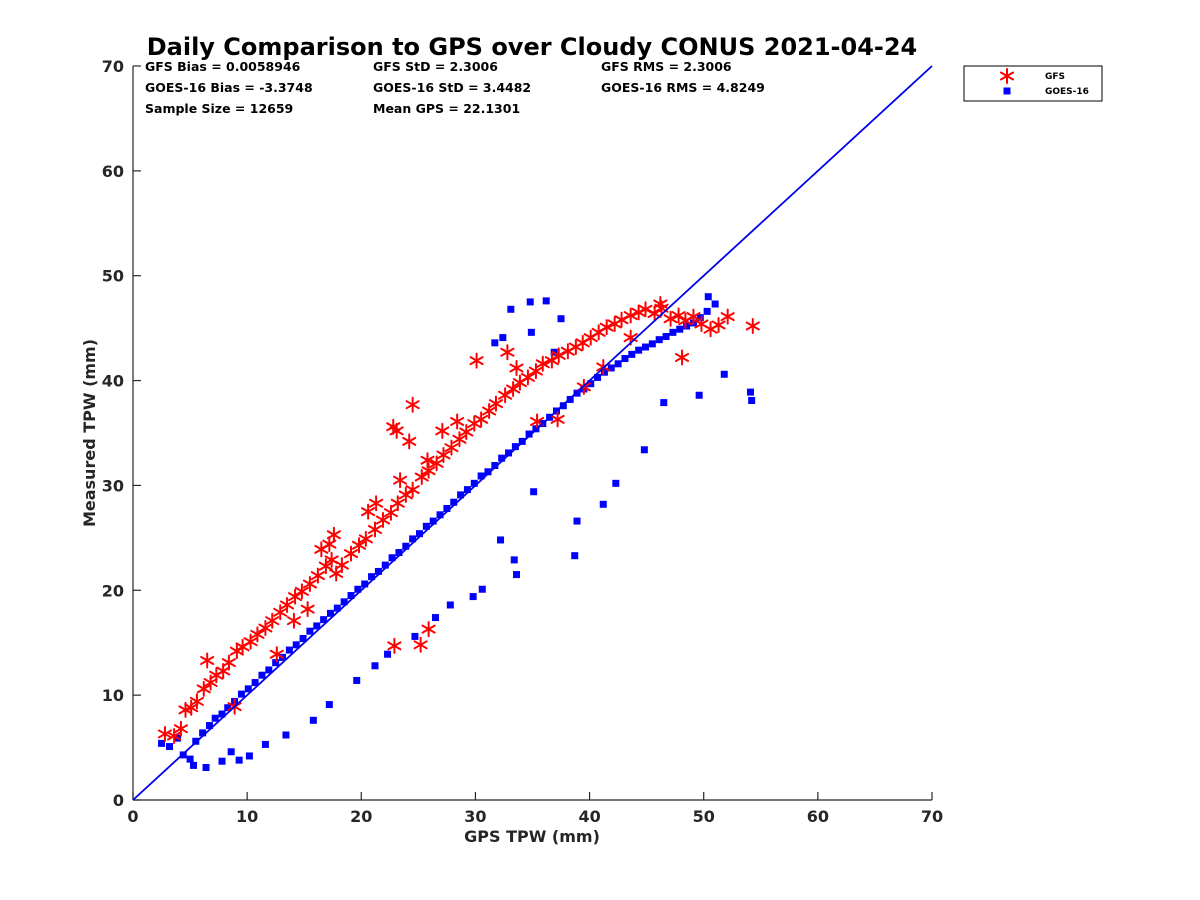 This screenshot has height=900, width=1200. What do you see at coordinates (89, 433) in the screenshot?
I see `y-axis-label: Measured TPW (mm)` at bounding box center [89, 433].